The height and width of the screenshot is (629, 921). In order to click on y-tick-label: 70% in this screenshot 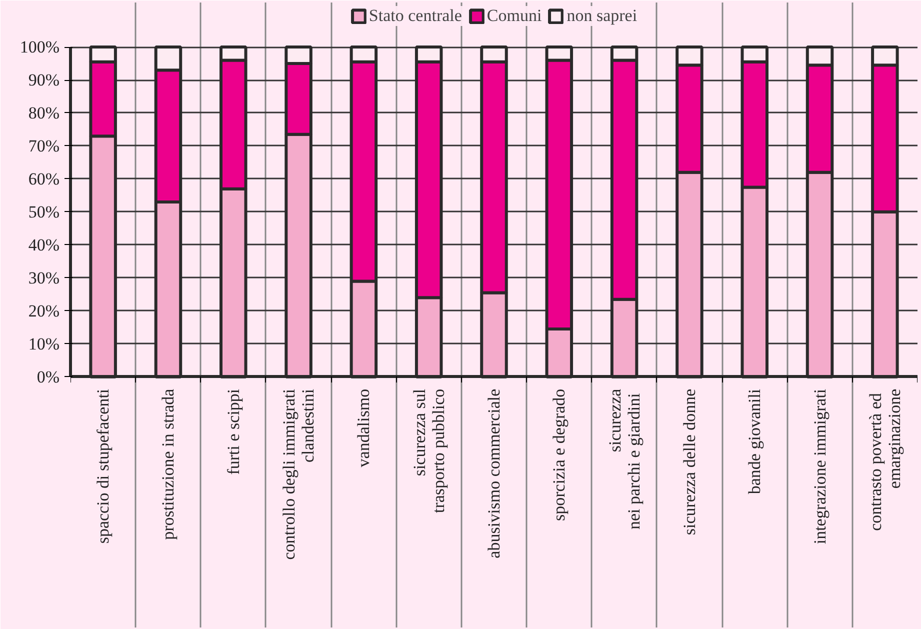, I will do `click(44, 146)`.